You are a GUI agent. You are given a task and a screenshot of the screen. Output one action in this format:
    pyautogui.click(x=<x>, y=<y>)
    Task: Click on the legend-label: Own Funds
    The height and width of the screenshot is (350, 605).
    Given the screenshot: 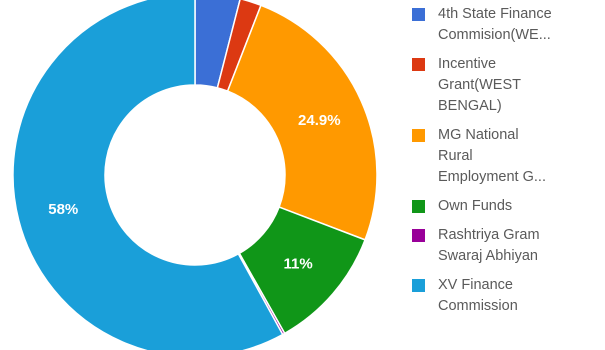 What is the action you would take?
    pyautogui.click(x=475, y=206)
    